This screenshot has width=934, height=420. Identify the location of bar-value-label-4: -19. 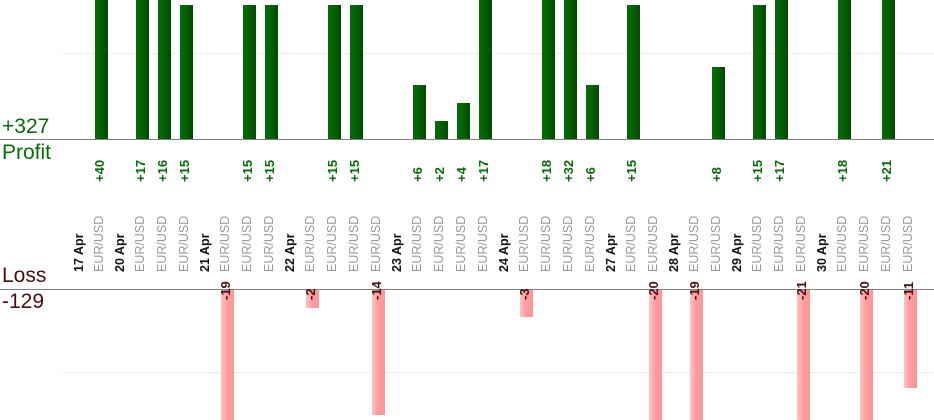
(225, 290).